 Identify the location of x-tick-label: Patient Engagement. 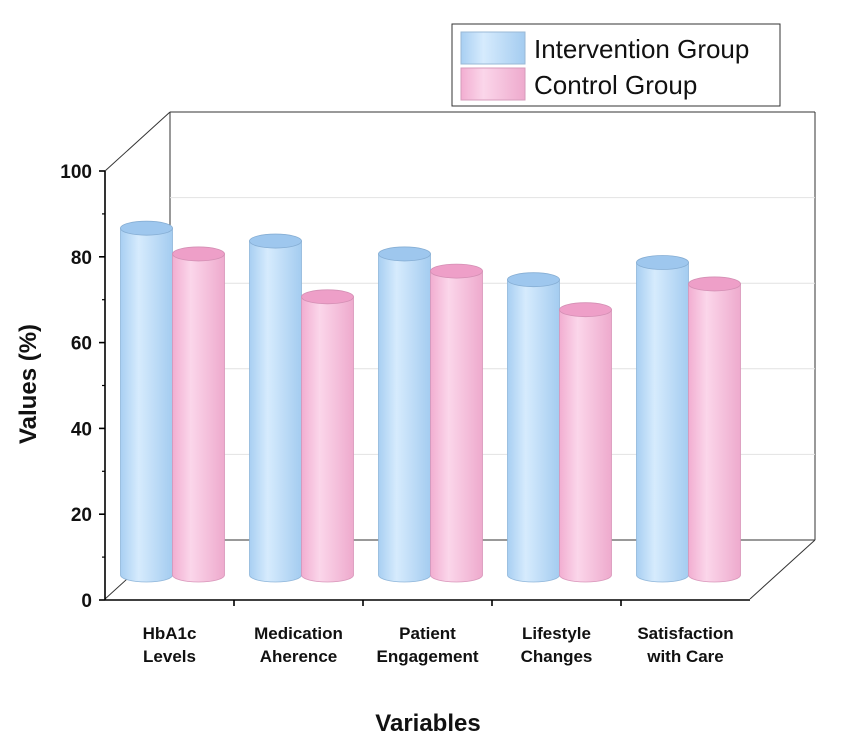
(427, 645).